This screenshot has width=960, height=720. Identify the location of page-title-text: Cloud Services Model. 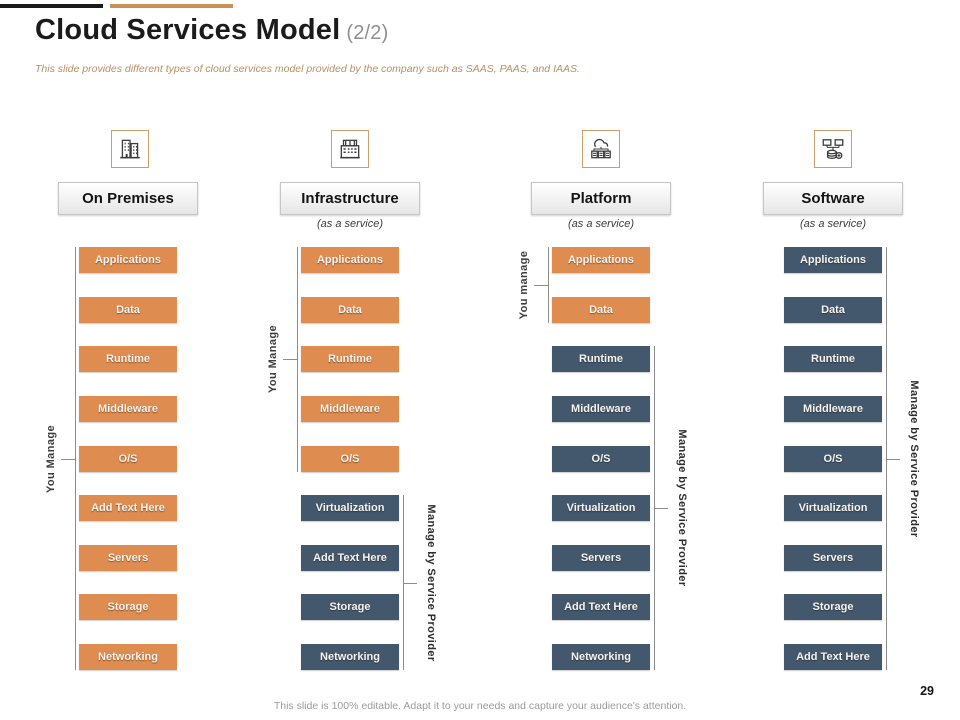
(188, 30).